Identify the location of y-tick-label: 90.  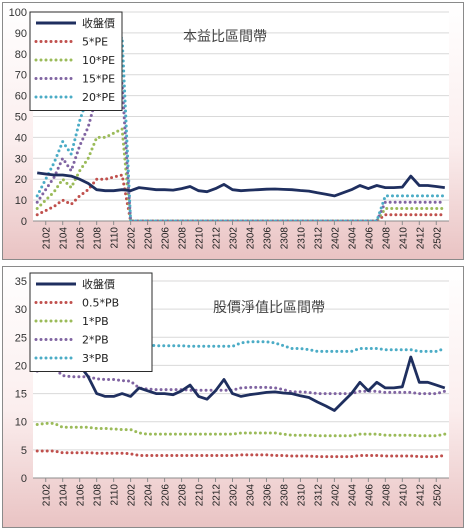
(21, 34).